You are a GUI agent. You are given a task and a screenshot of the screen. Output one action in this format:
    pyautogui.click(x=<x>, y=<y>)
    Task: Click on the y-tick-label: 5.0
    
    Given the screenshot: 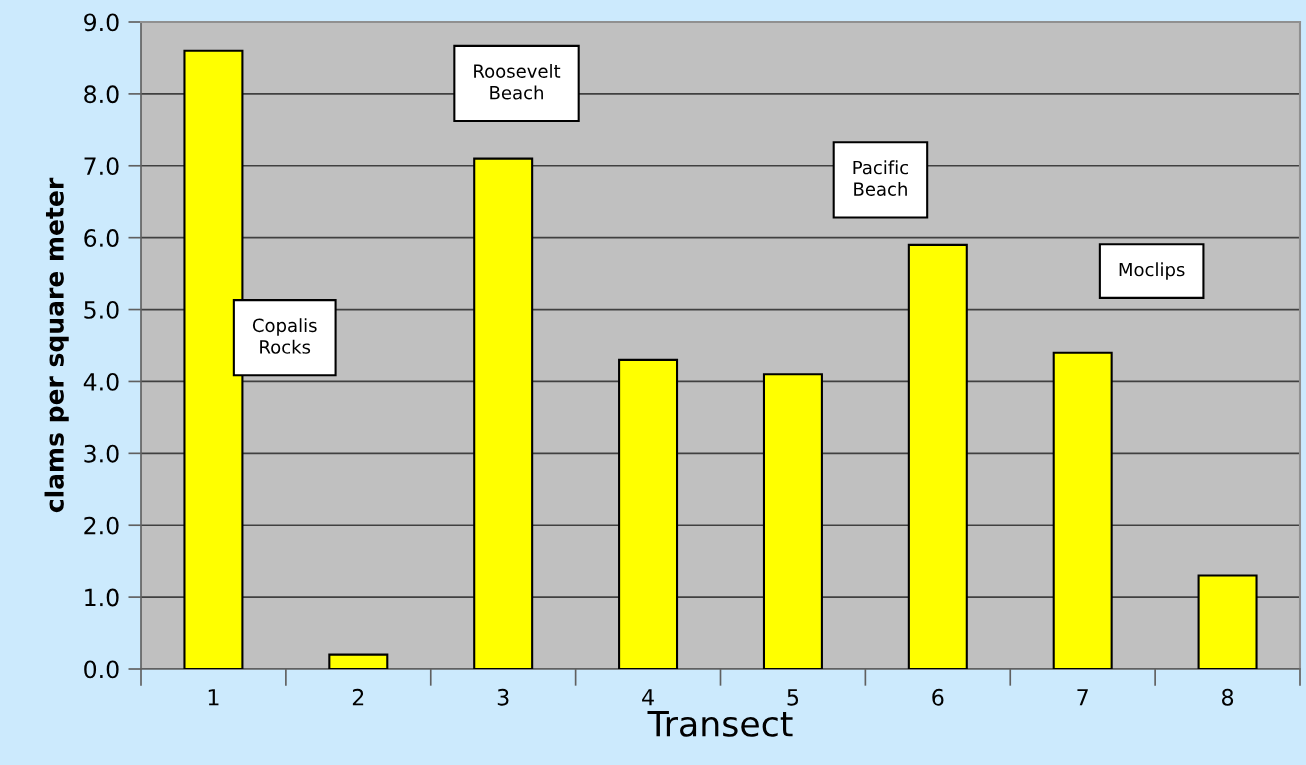 What is the action you would take?
    pyautogui.click(x=101, y=310)
    